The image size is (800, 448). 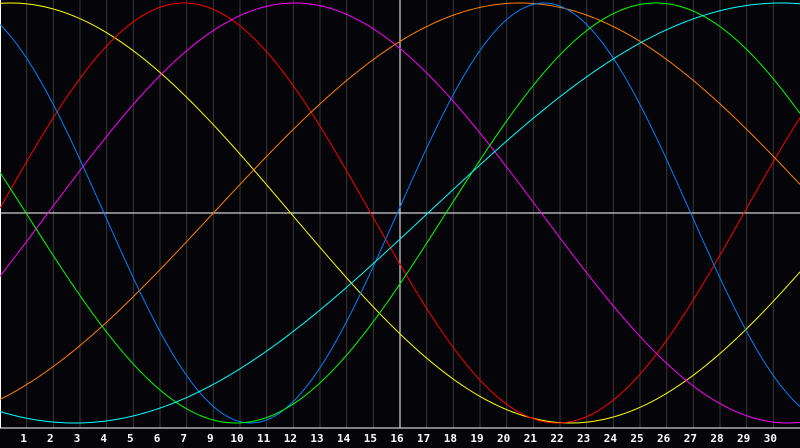 What do you see at coordinates (770, 438) in the screenshot?
I see `x-tick-label: 30` at bounding box center [770, 438].